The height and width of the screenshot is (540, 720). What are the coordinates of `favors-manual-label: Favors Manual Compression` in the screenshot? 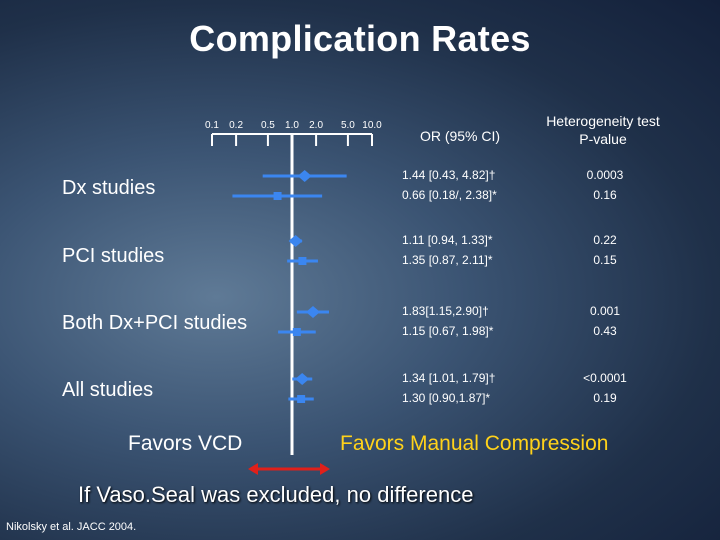 It's located at (474, 443).